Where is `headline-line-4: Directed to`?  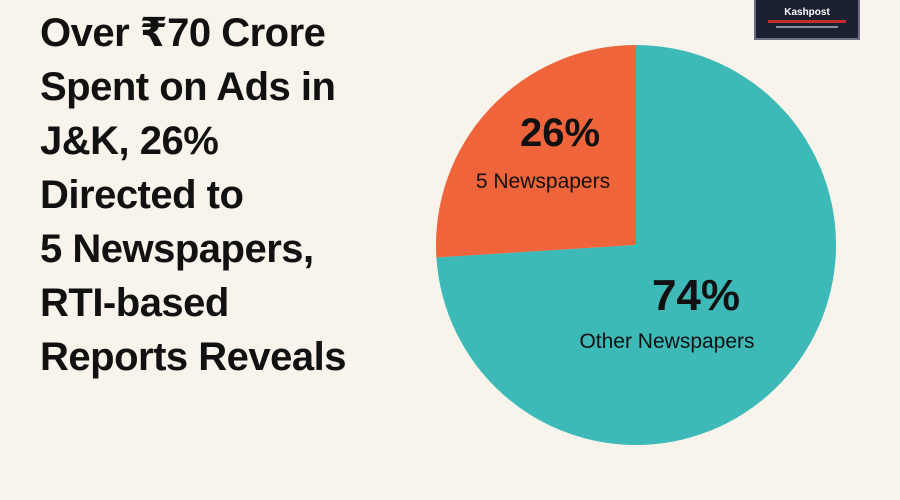
headline-line-4: Directed to is located at coordinates (142, 195).